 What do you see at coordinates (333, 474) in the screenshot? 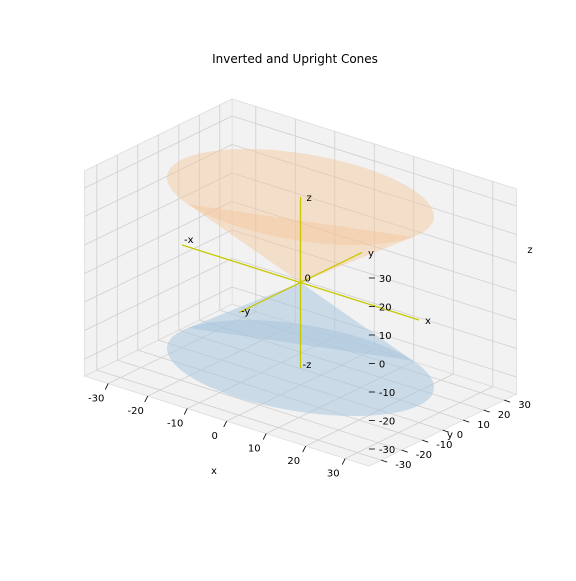
I see `x-tick-label: 30` at bounding box center [333, 474].